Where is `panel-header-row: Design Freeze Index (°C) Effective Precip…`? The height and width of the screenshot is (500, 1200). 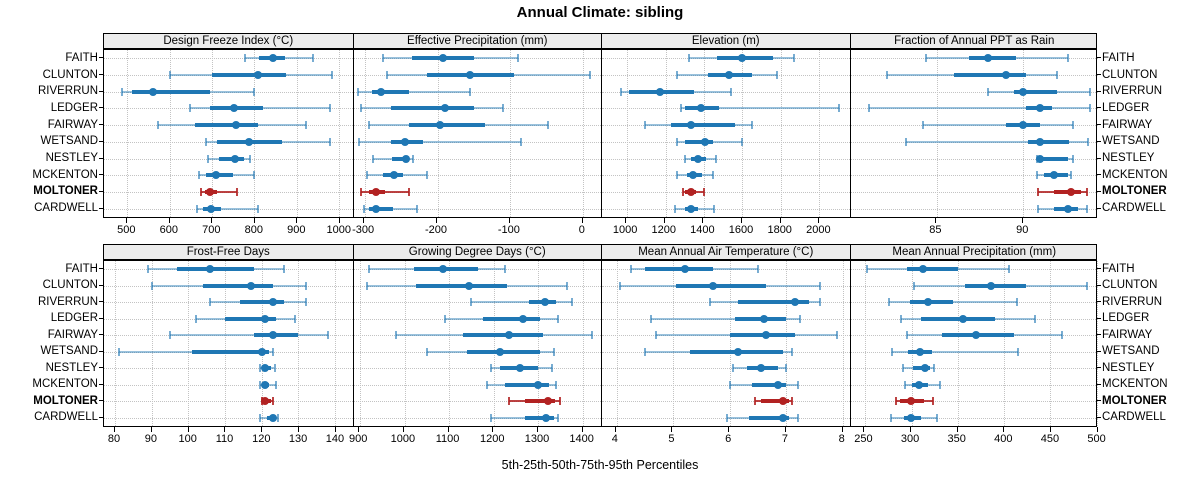
panel-header-row: Design Freeze Index (°C) Effective Precip… is located at coordinates (600, 41).